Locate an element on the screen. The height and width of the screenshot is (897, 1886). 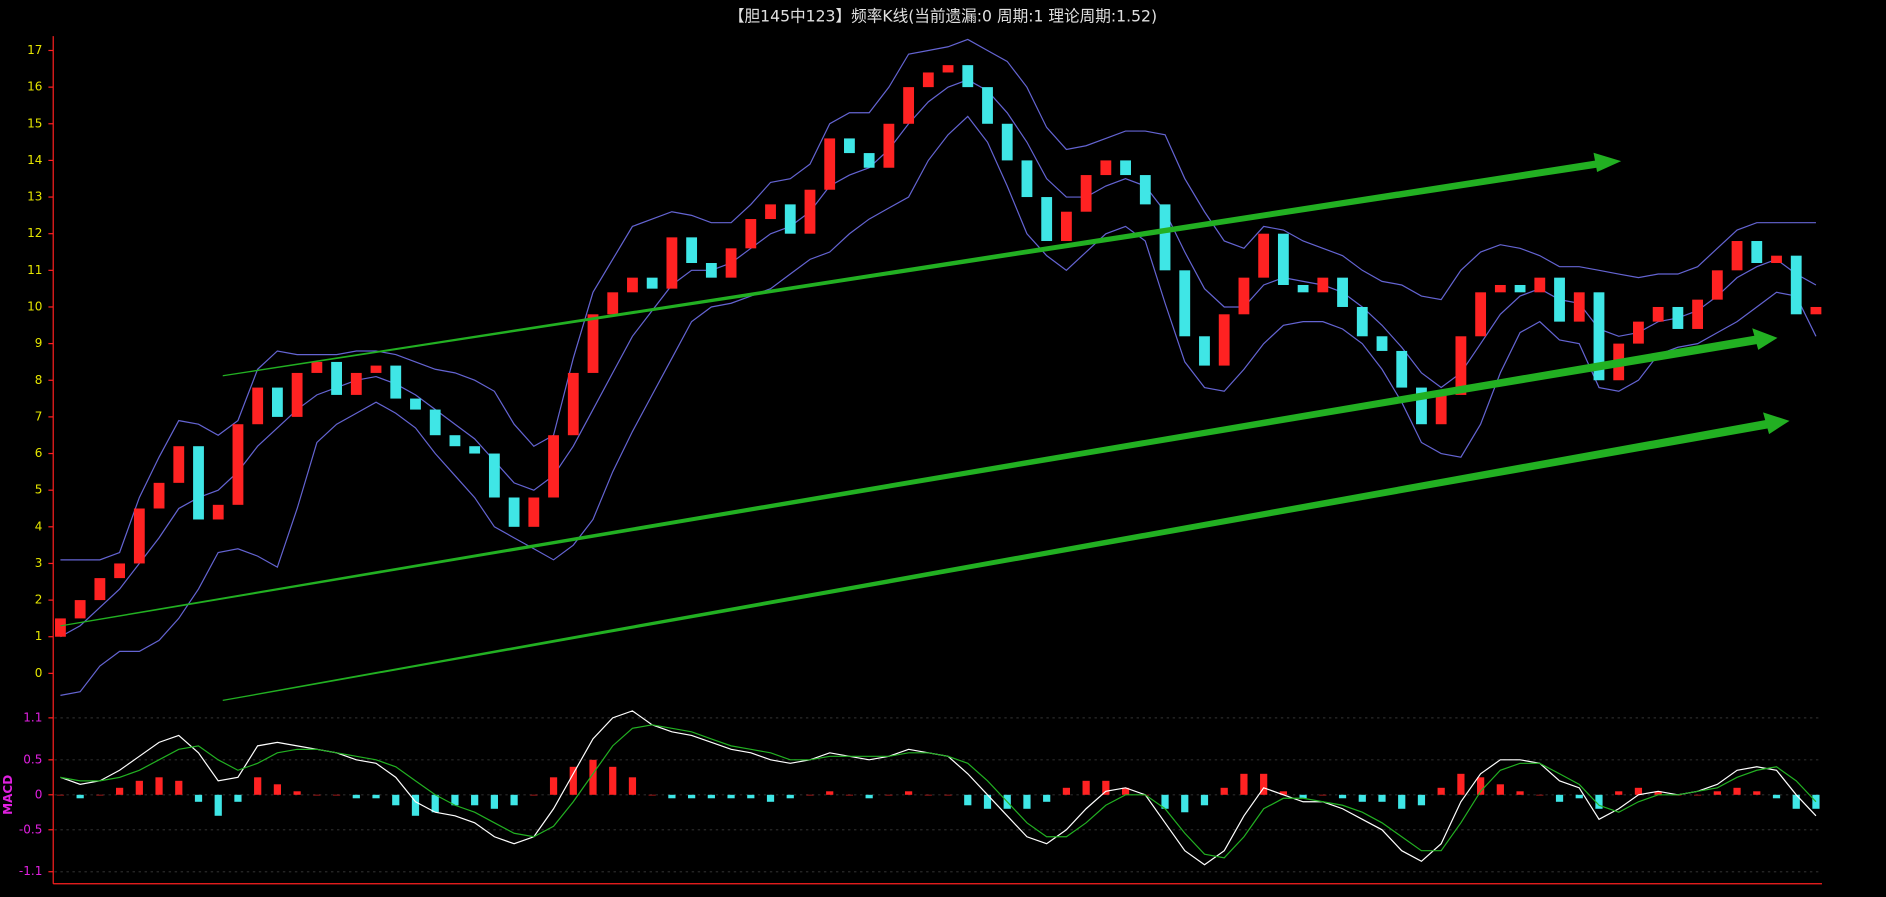
y-tick-label: 9 is located at coordinates (39, 343).